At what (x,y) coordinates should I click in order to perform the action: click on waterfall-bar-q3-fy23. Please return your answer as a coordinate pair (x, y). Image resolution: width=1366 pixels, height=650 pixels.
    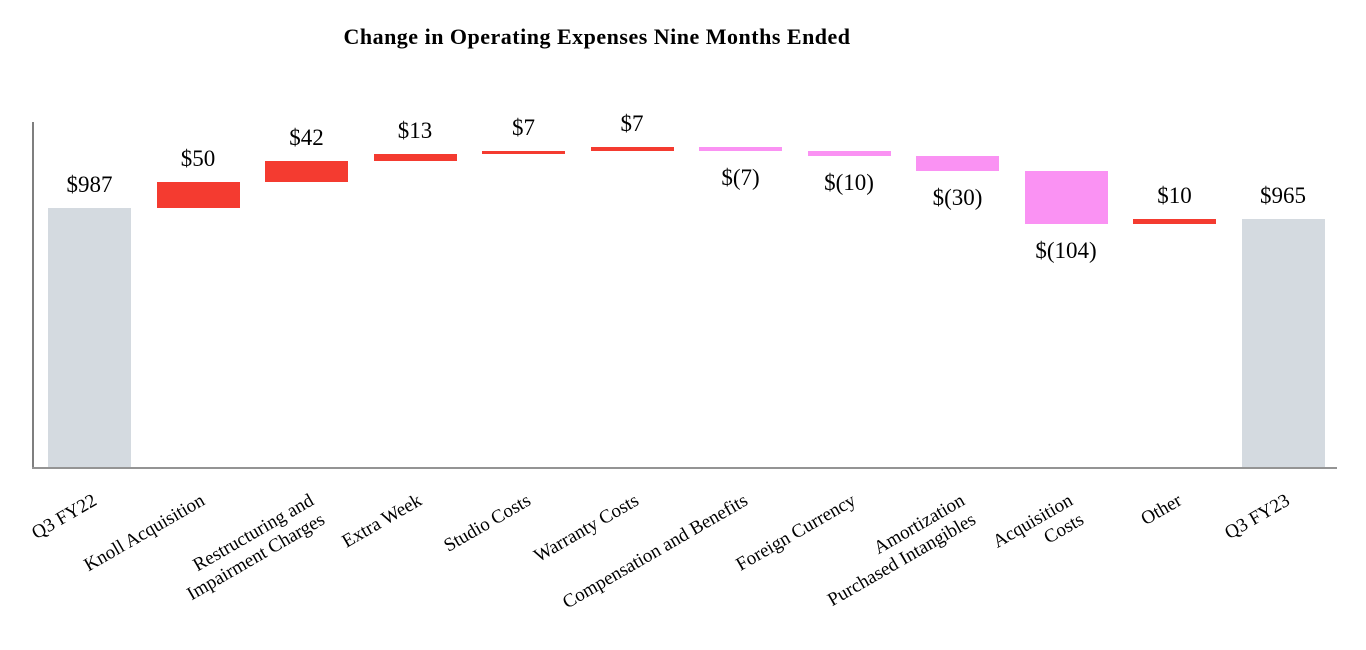
    Looking at the image, I should click on (1283, 343).